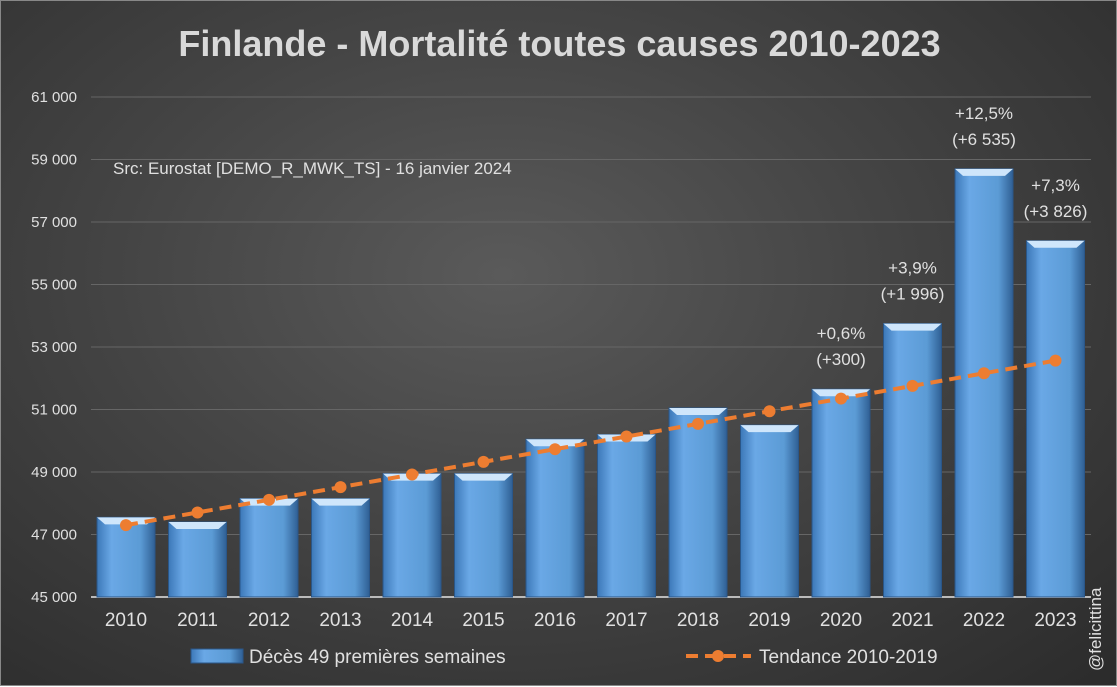  What do you see at coordinates (54, 160) in the screenshot?
I see `y-tick-label: 59 000` at bounding box center [54, 160].